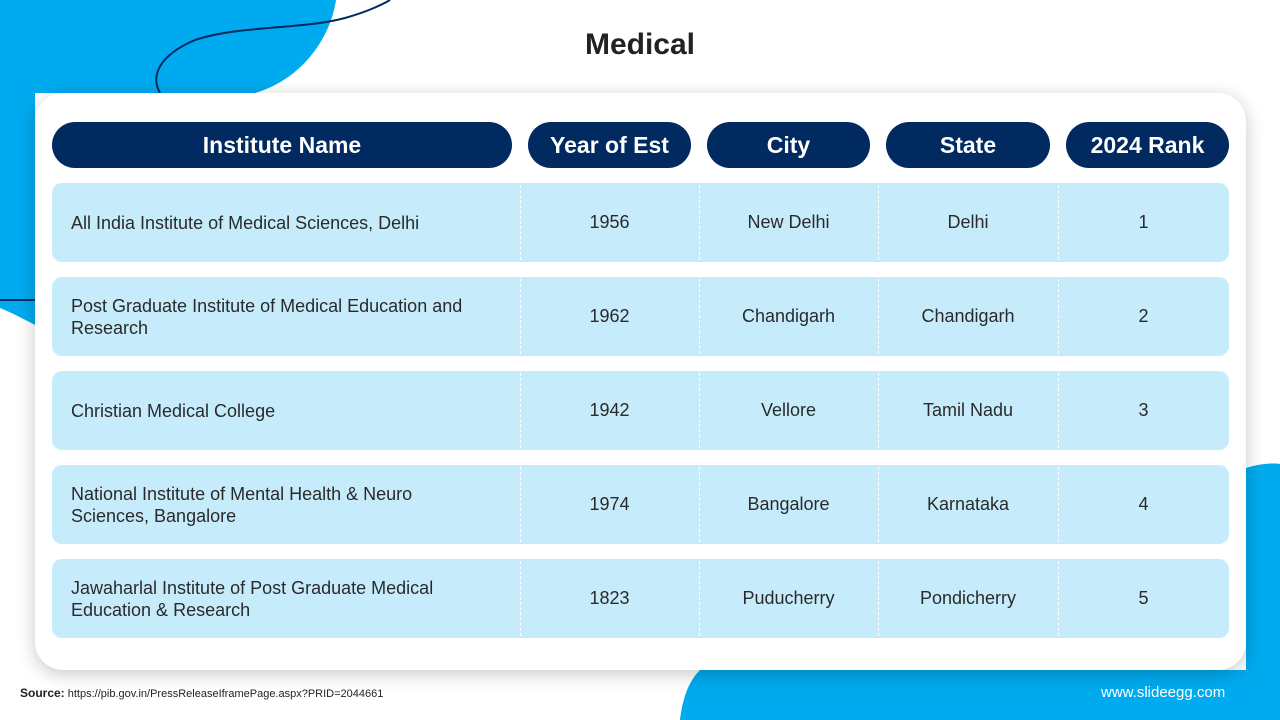 The image size is (1280, 720). Describe the element at coordinates (788, 504) in the screenshot. I see `city-cell: Bangalore` at that location.